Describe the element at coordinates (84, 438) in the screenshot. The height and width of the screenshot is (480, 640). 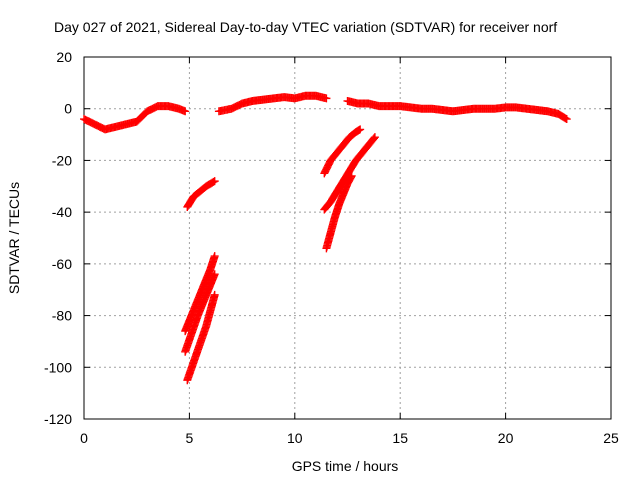
I see `x-tick-label: 0` at that location.